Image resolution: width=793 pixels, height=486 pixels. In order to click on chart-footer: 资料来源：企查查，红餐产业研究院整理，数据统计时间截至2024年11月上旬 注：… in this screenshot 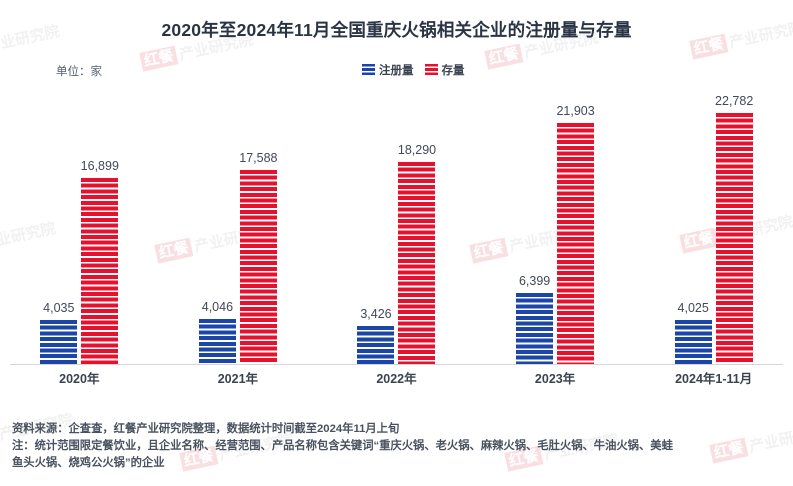, I will do `click(399, 446)`.